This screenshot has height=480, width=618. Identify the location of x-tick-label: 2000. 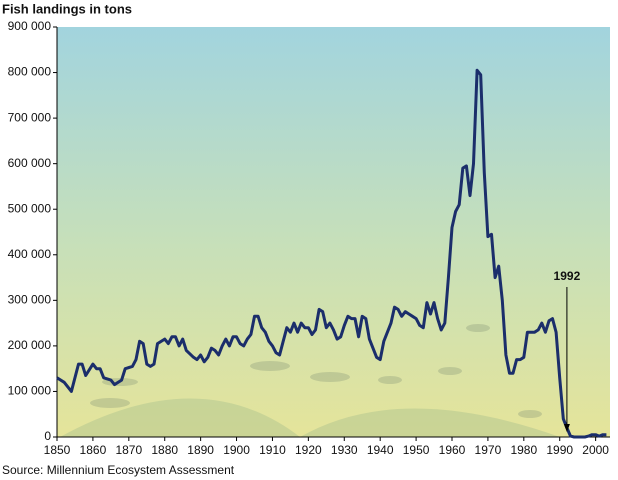
(595, 450).